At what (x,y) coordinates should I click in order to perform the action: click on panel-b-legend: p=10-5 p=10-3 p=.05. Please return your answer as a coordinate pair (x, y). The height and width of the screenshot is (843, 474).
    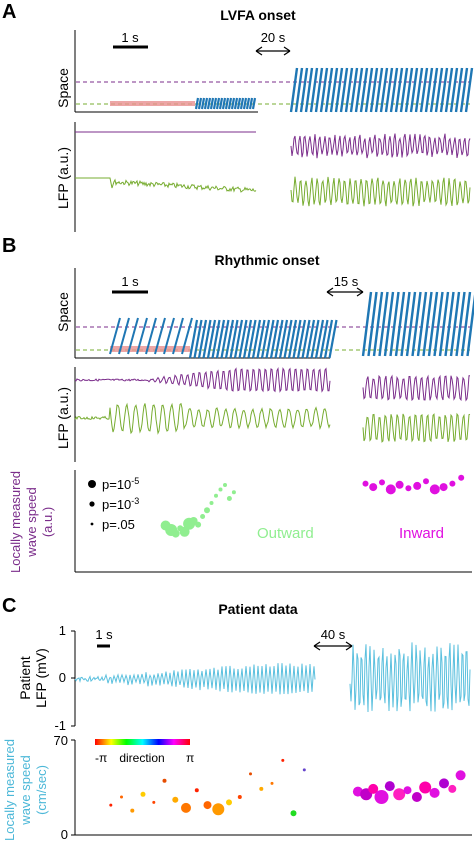
    Looking at the image, I should click on (113, 504).